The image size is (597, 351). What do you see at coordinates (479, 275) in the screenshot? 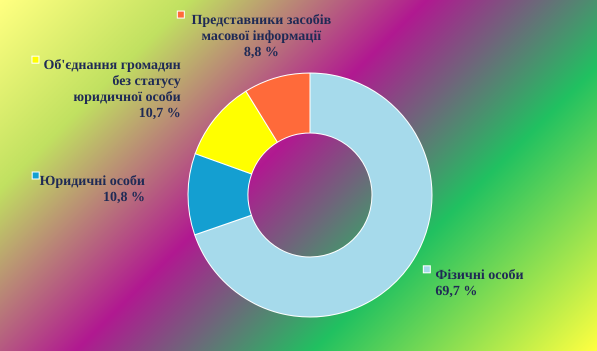
I see `legend-label: Фізичні особи` at bounding box center [479, 275].